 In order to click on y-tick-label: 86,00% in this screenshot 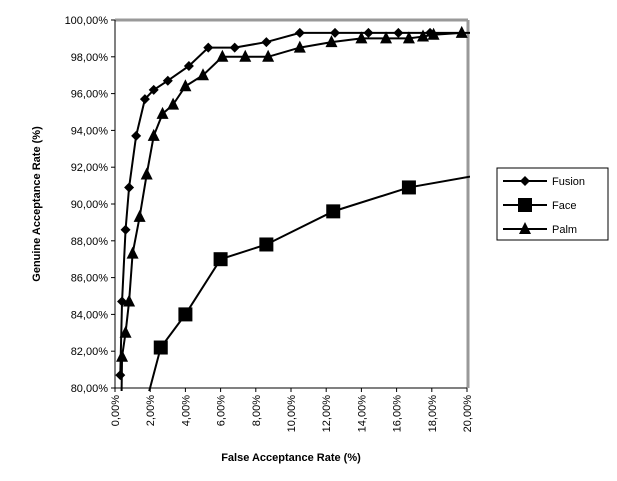, I will do `click(90, 279)`.